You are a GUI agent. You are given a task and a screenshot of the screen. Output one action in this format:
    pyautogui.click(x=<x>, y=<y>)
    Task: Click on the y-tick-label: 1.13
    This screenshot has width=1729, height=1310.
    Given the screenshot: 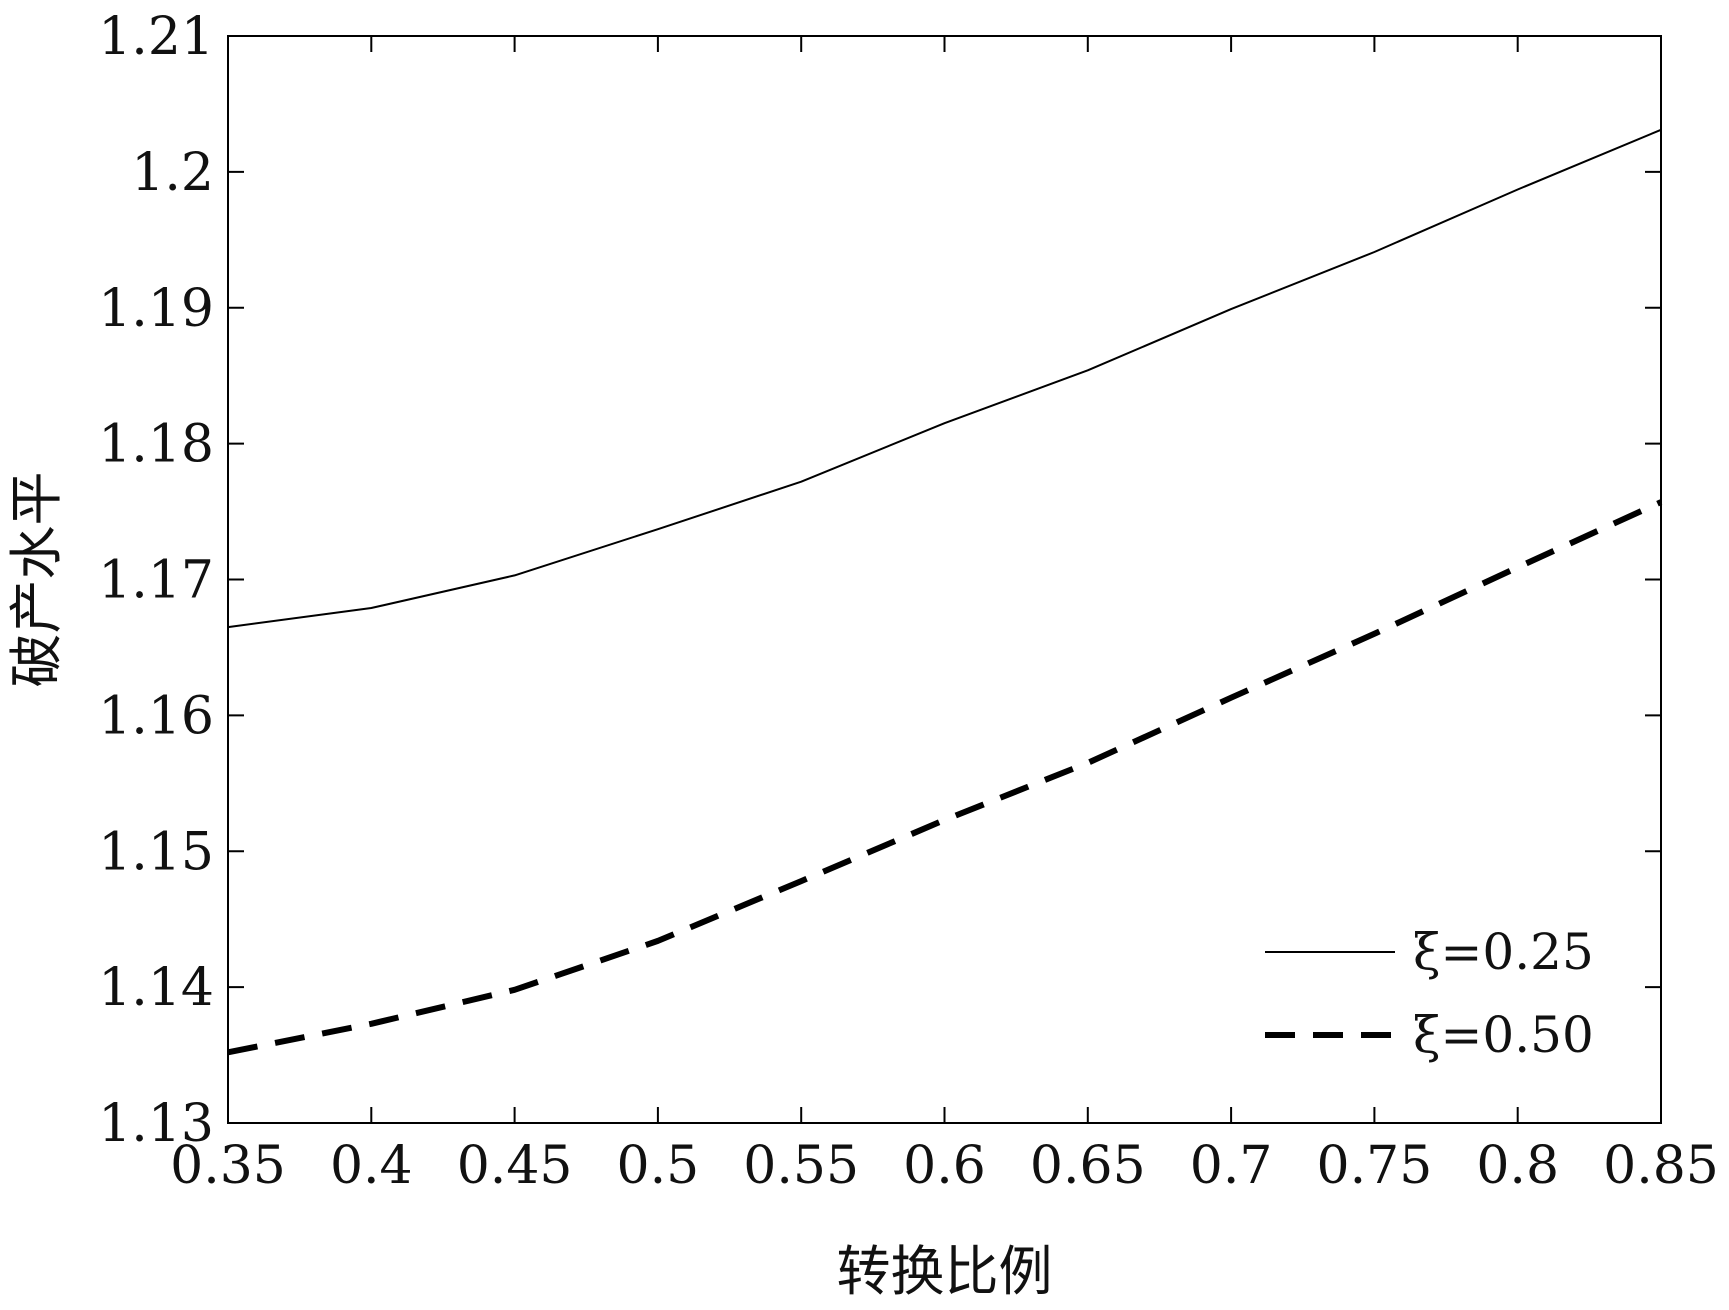 What is the action you would take?
    pyautogui.click(x=156, y=1124)
    